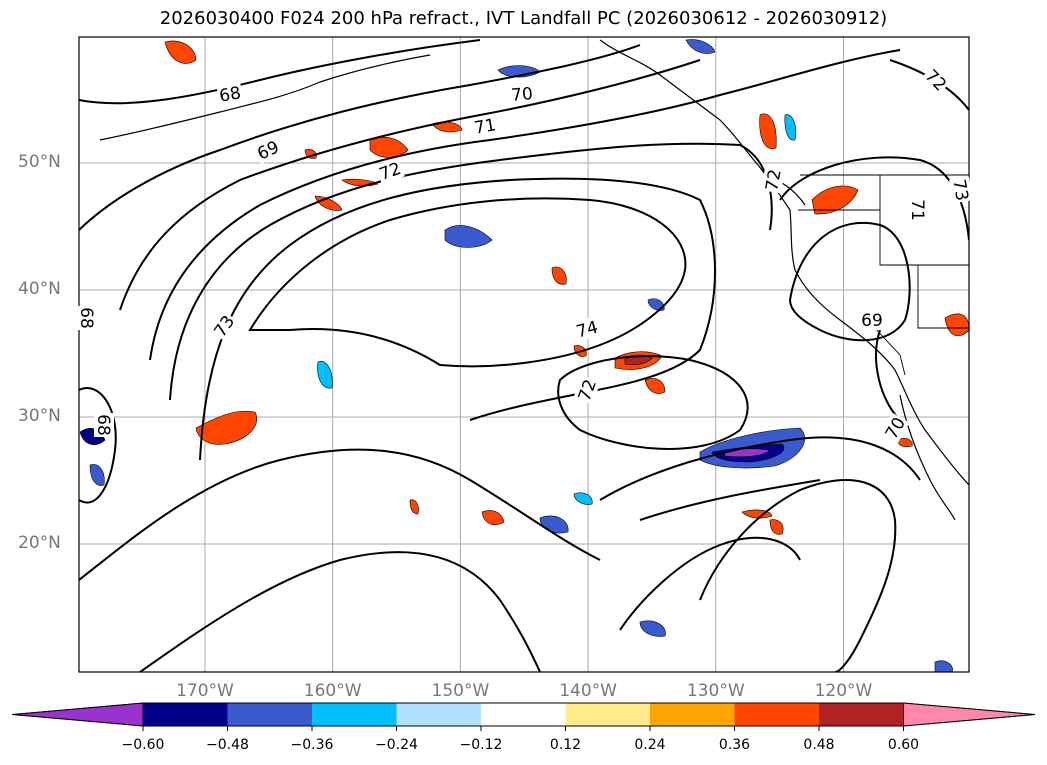 The width and height of the screenshot is (1047, 765). I want to click on colorbar-tick-label: 0.24, so click(650, 745).